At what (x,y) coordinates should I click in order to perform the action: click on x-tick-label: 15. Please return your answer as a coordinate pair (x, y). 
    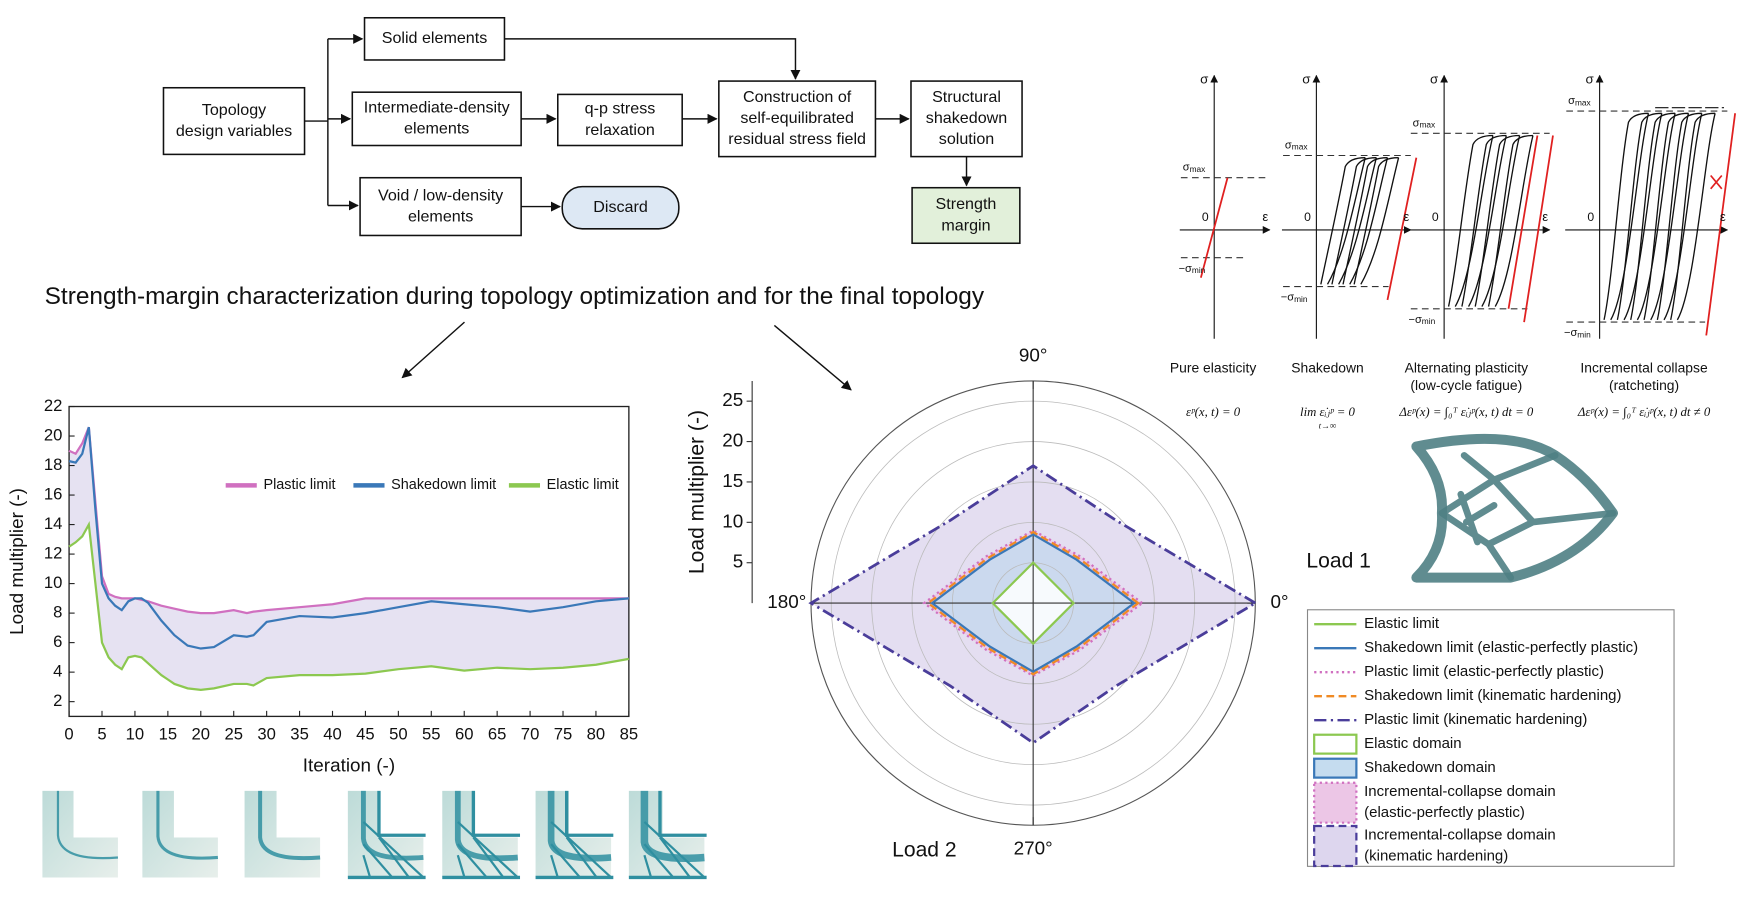
    Looking at the image, I should click on (168, 734).